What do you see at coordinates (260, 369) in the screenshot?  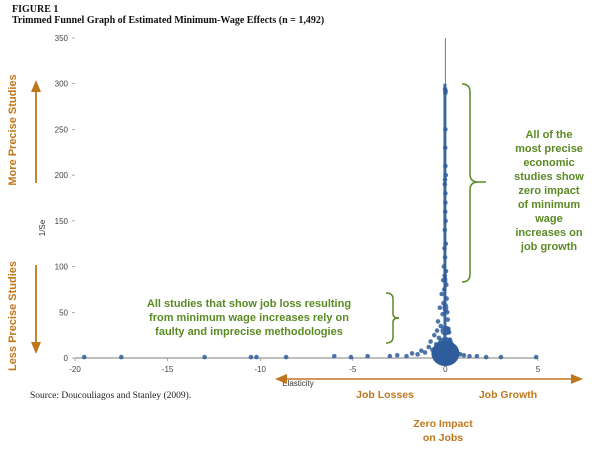 I see `x-tick-label: -10` at bounding box center [260, 369].